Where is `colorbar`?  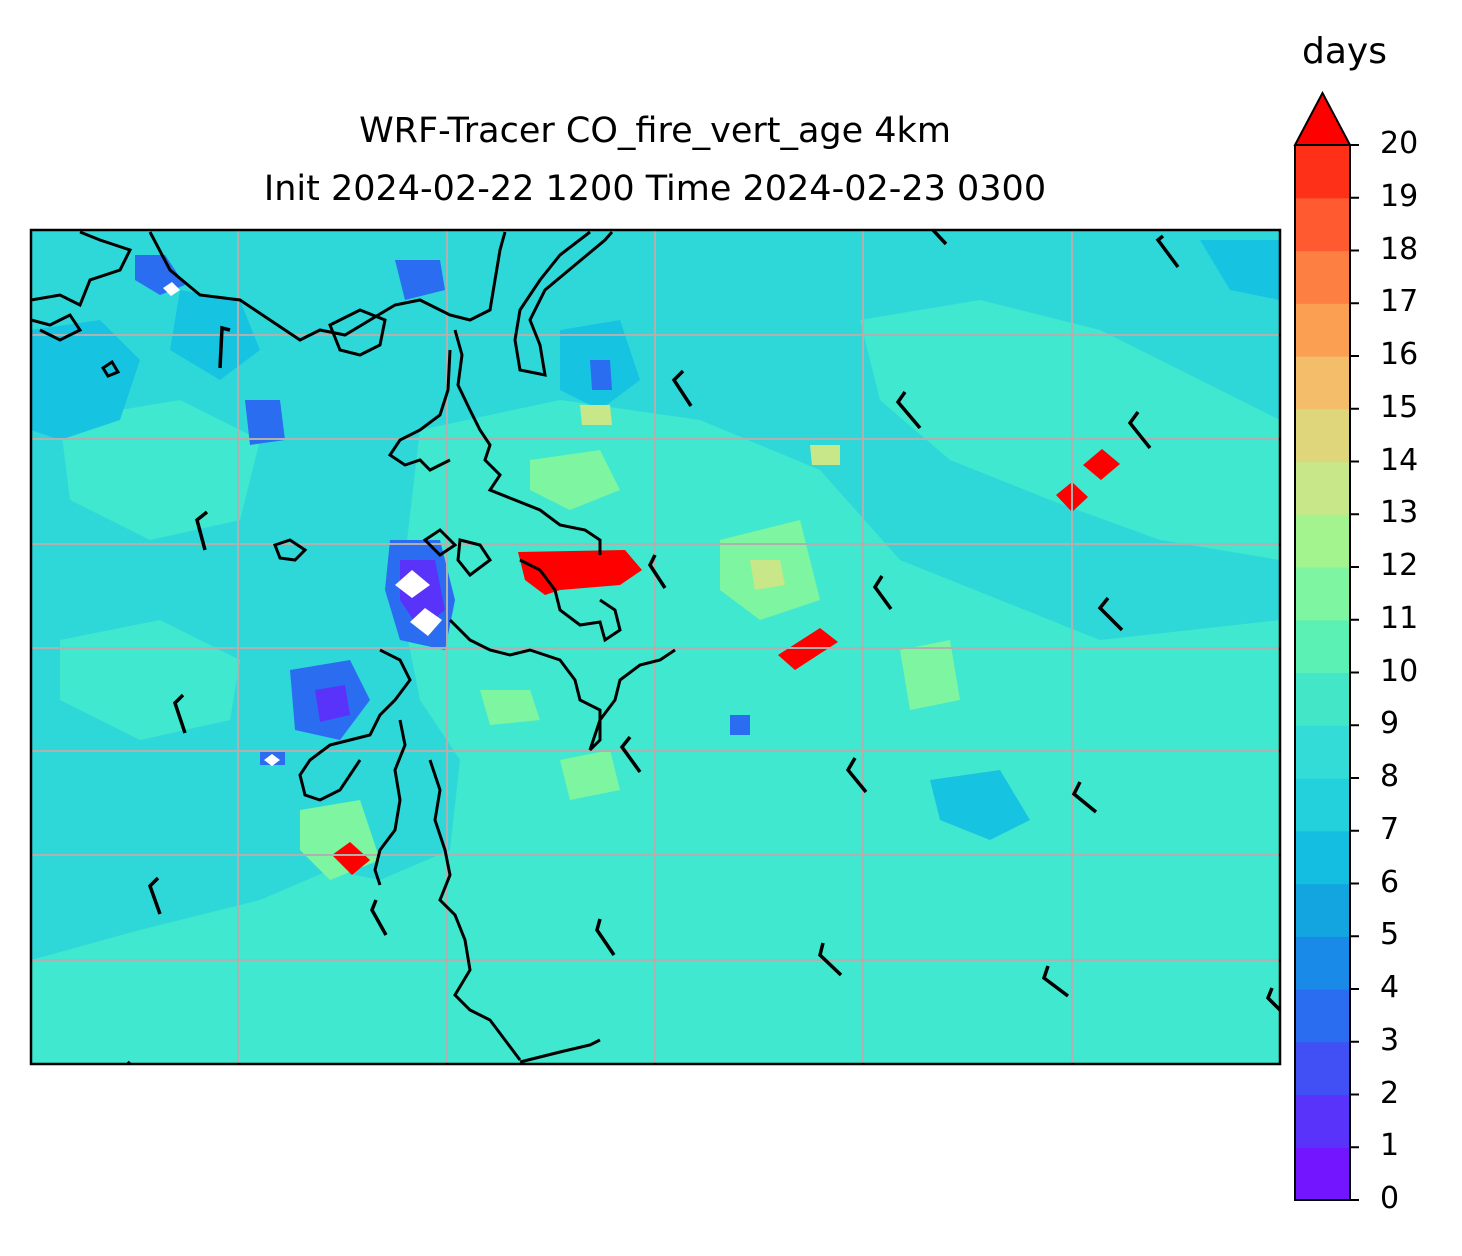
colorbar is located at coordinates (1322, 645).